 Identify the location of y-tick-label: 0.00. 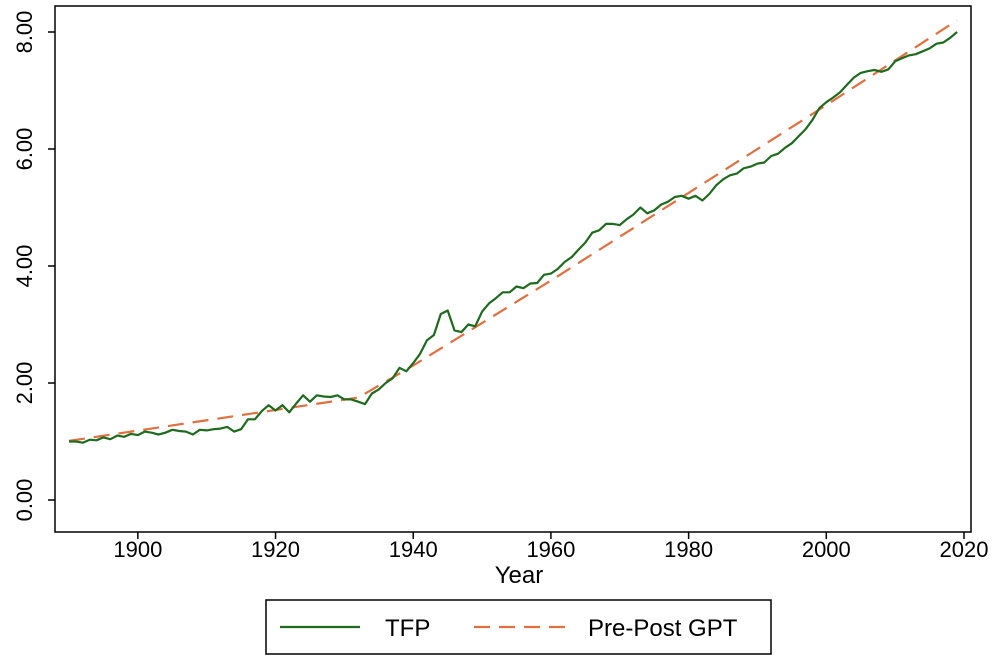
(24, 500).